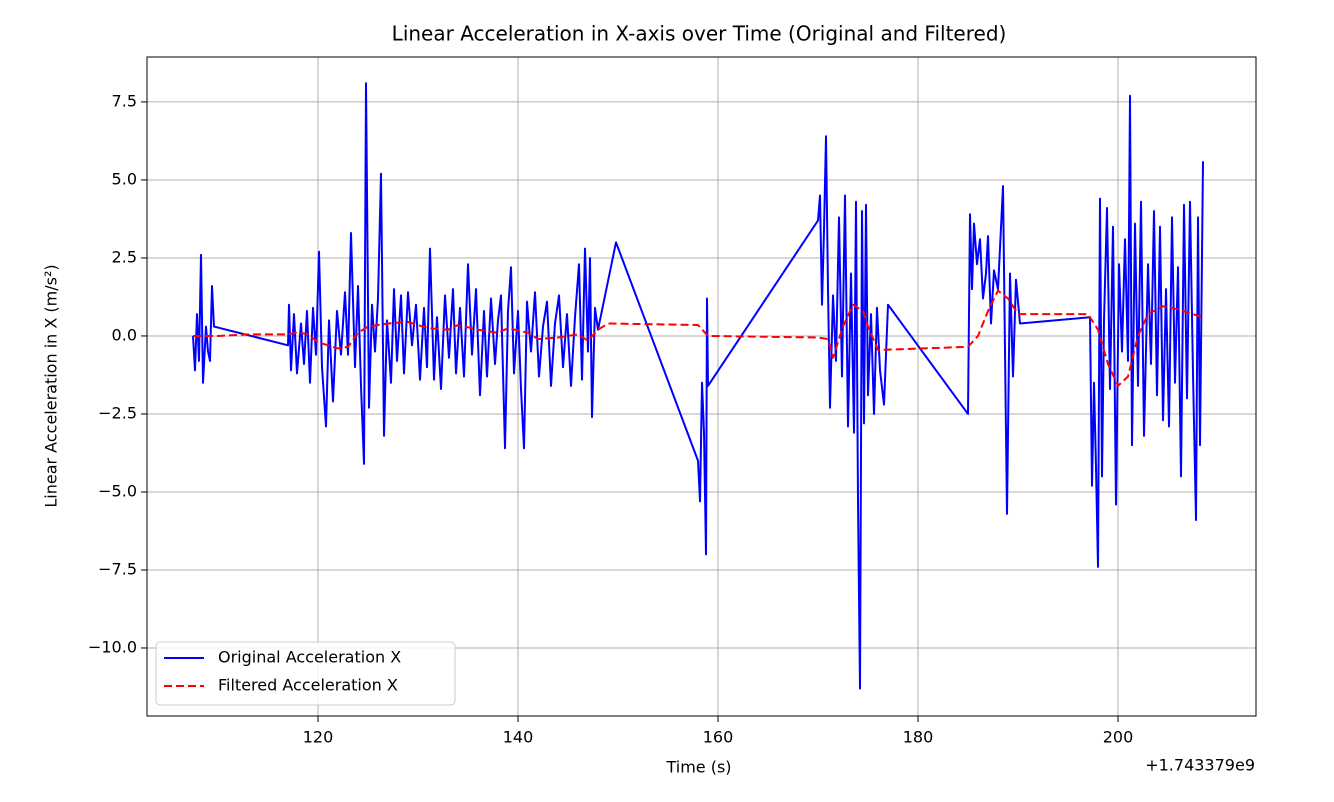 The height and width of the screenshot is (802, 1334). I want to click on series-line, so click(698, 338).